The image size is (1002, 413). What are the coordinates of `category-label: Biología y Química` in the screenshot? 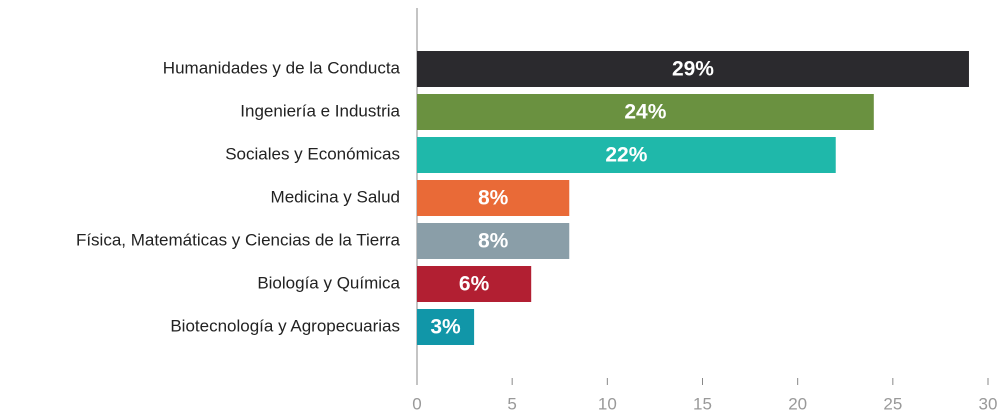 It's located at (328, 282).